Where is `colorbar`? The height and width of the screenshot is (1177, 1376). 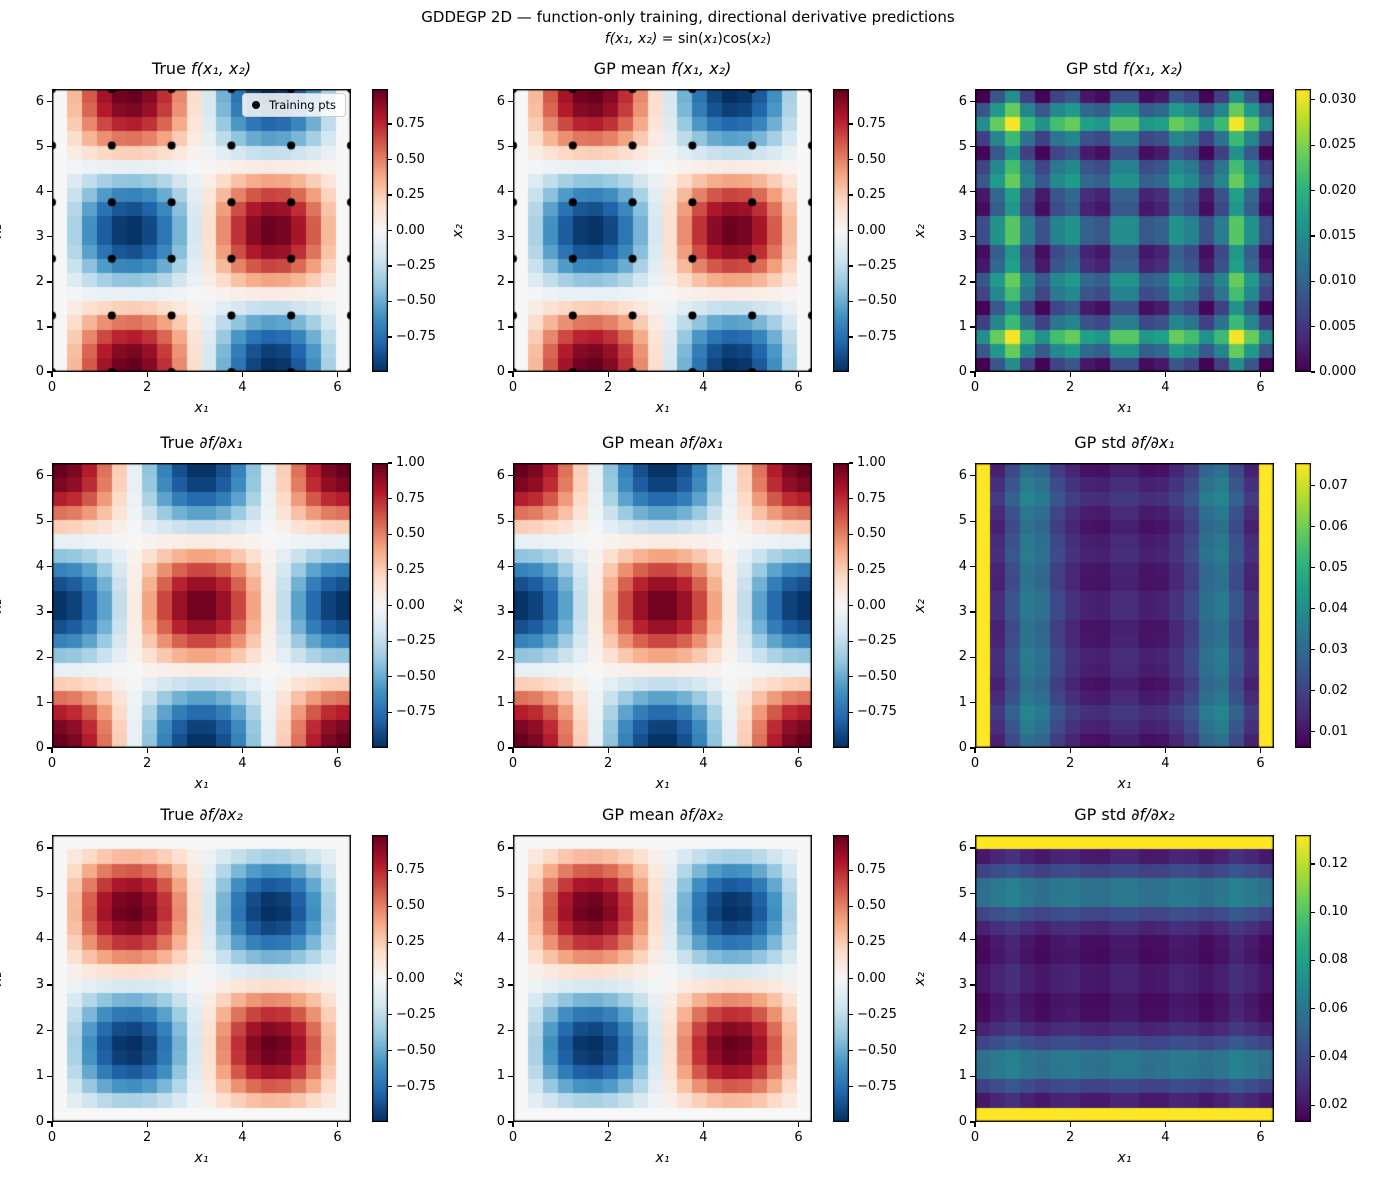 colorbar is located at coordinates (841, 978).